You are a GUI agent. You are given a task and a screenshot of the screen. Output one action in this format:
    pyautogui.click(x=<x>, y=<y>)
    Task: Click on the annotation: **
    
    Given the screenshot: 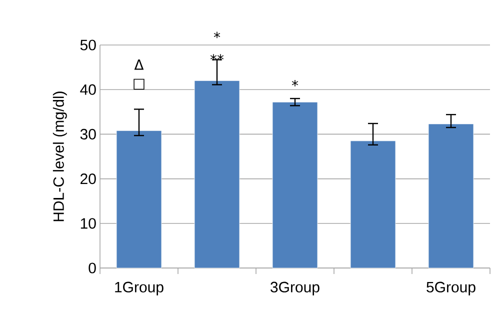 What is the action you would take?
    pyautogui.click(x=217, y=57)
    